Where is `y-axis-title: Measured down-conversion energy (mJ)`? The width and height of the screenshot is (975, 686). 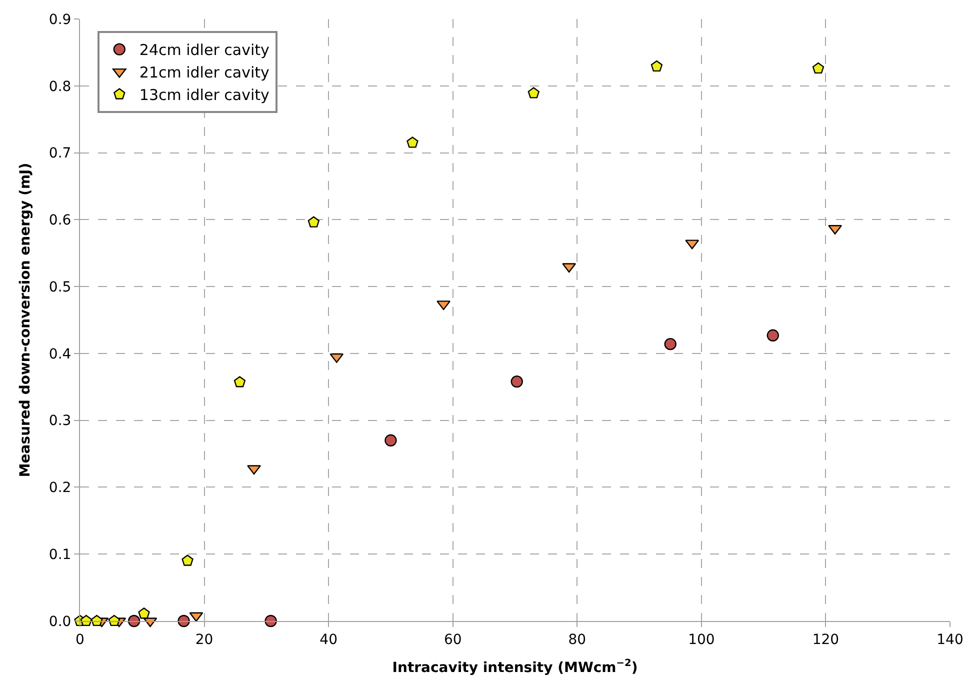
y-axis-title: Measured down-conversion energy (mJ) is located at coordinates (26, 320).